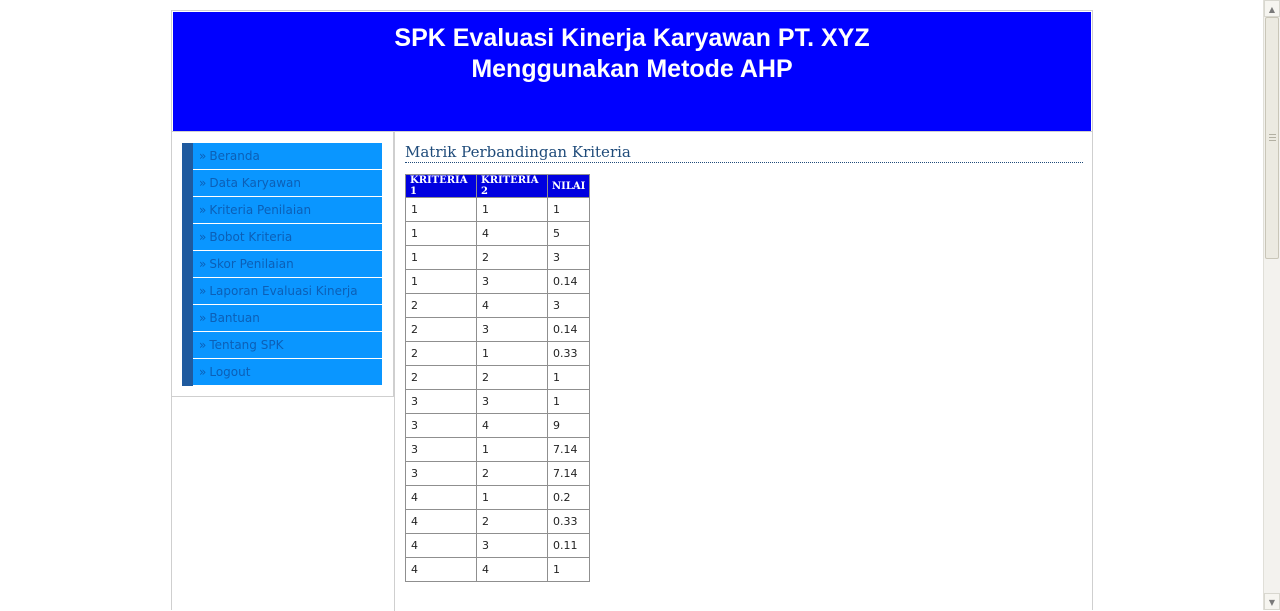 The width and height of the screenshot is (1280, 611). I want to click on sidebar-item-label: Beranda, so click(234, 156).